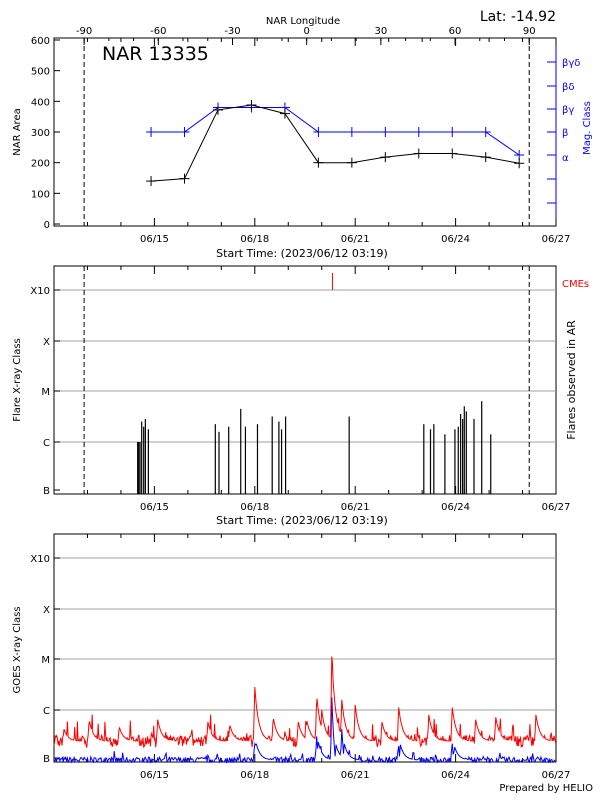 This screenshot has height=800, width=600. What do you see at coordinates (314, 447) in the screenshot?
I see `flare-bars` at bounding box center [314, 447].